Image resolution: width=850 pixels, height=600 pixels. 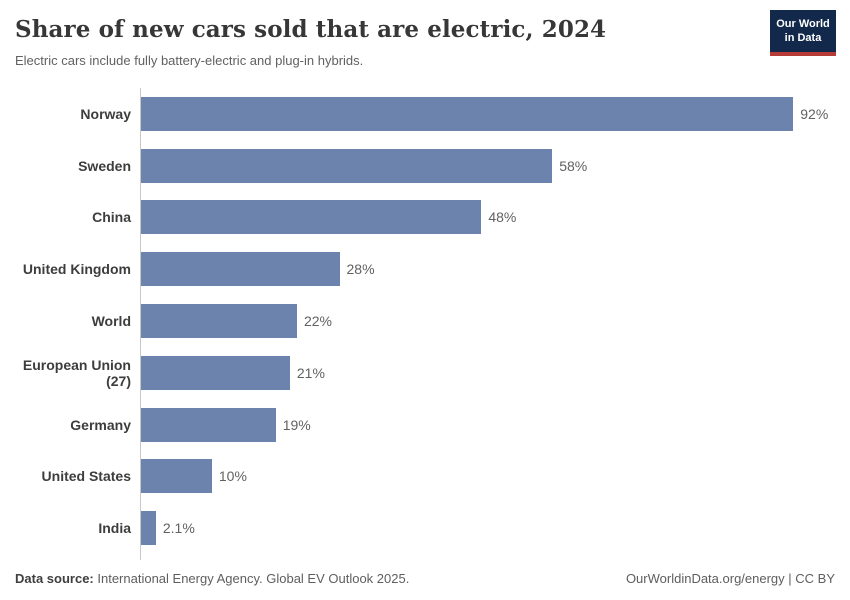 I want to click on category-label: Sweden, so click(x=104, y=165).